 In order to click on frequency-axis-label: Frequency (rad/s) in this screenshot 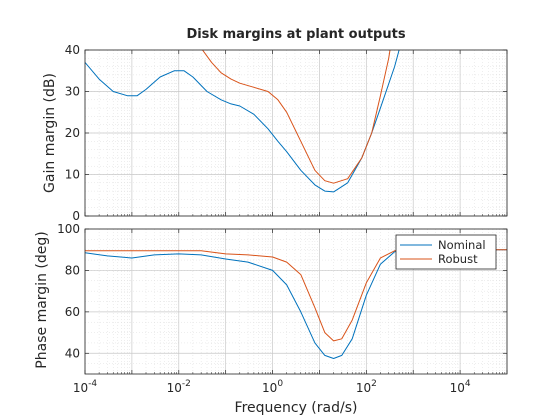, I will do `click(296, 408)`.